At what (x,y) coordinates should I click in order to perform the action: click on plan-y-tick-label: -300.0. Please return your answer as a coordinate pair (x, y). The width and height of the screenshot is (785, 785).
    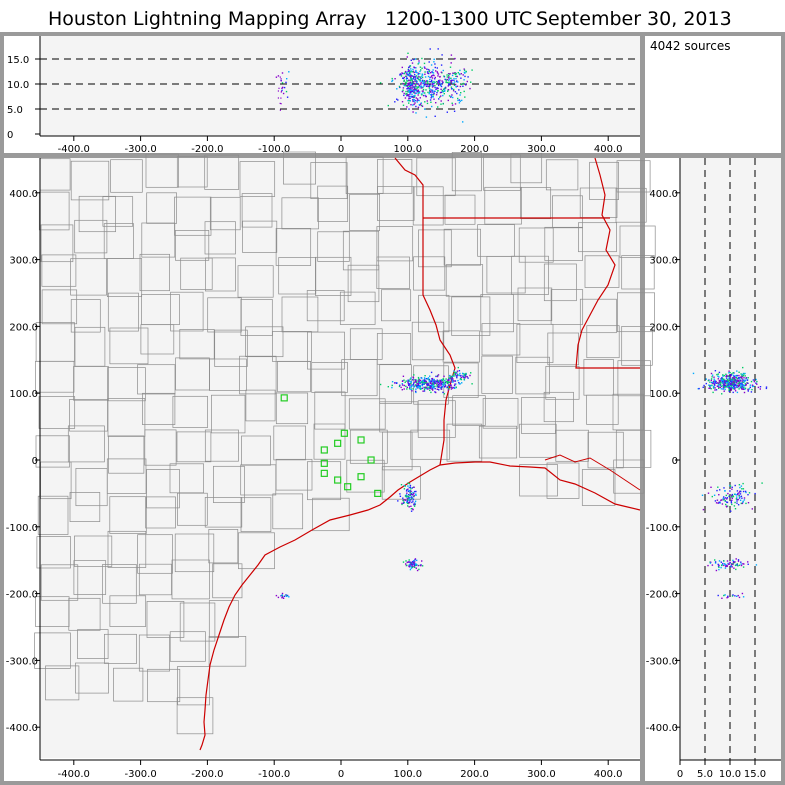
    Looking at the image, I should click on (22, 661).